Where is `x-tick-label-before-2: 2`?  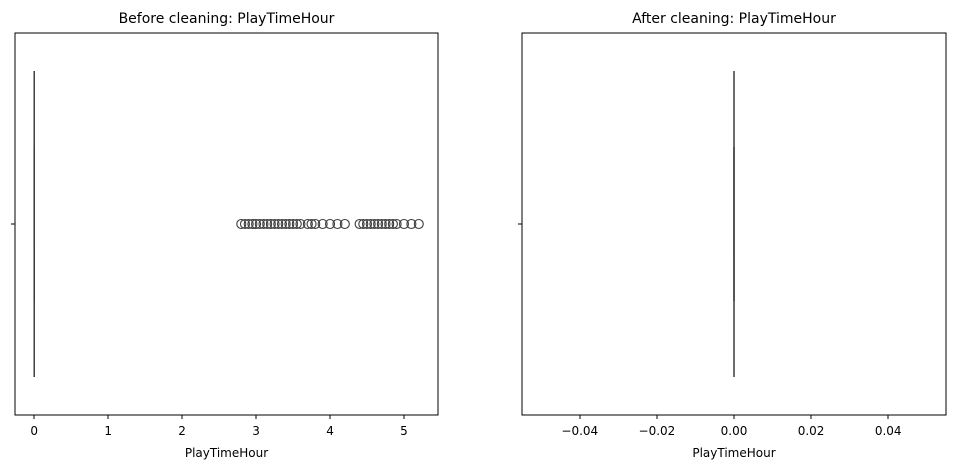 x-tick-label-before-2: 2 is located at coordinates (182, 431).